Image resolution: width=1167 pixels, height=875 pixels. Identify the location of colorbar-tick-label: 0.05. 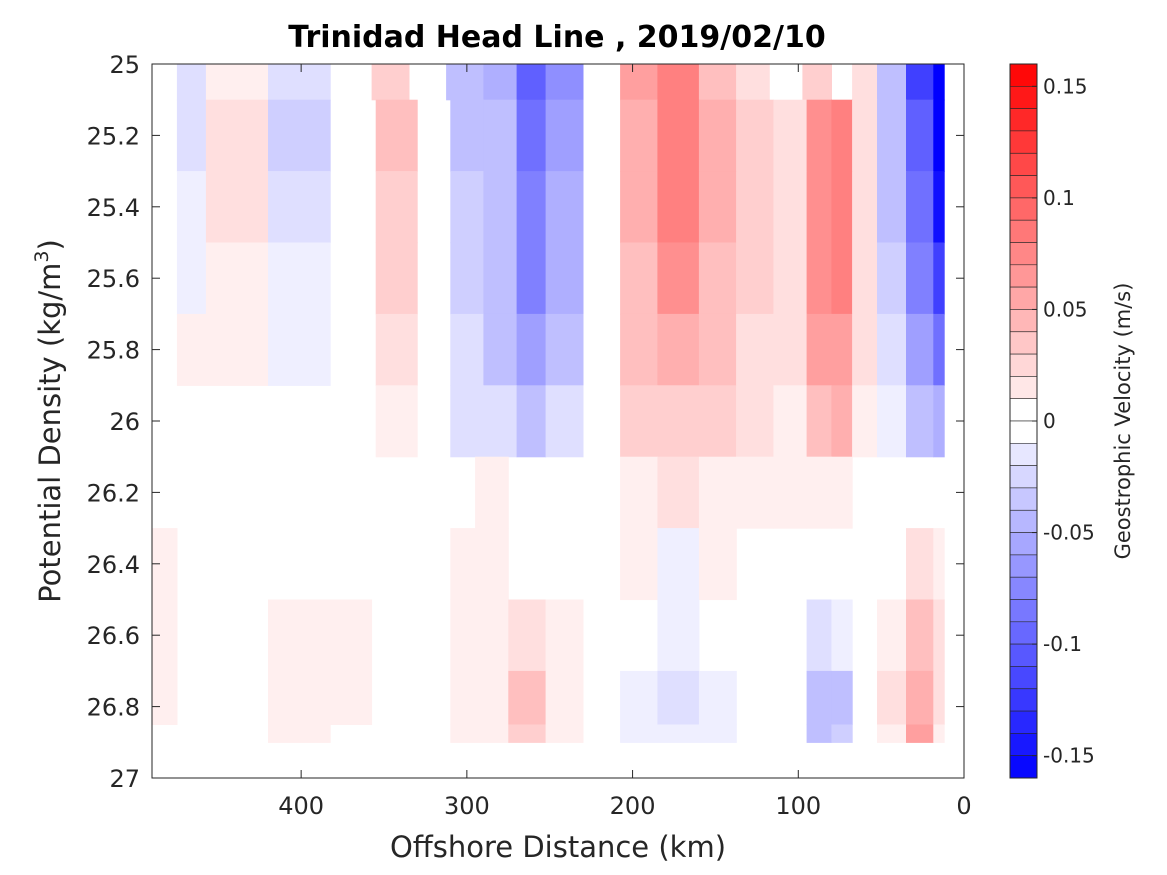
(1065, 309).